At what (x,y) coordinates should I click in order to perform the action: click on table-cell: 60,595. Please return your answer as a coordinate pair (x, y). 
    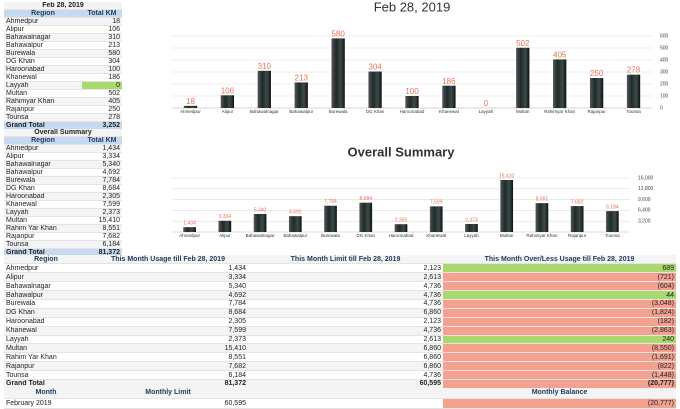
    Looking at the image, I should click on (345, 384).